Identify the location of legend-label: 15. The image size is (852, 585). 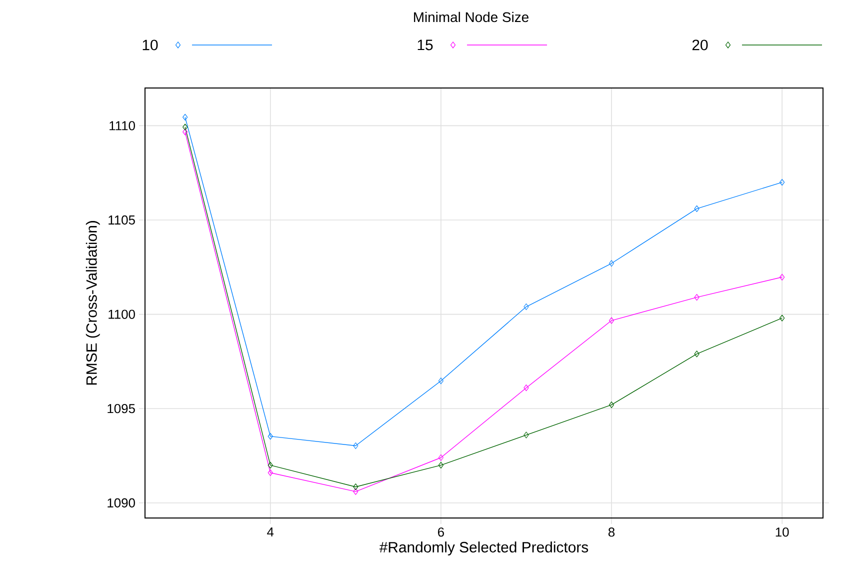
(425, 45).